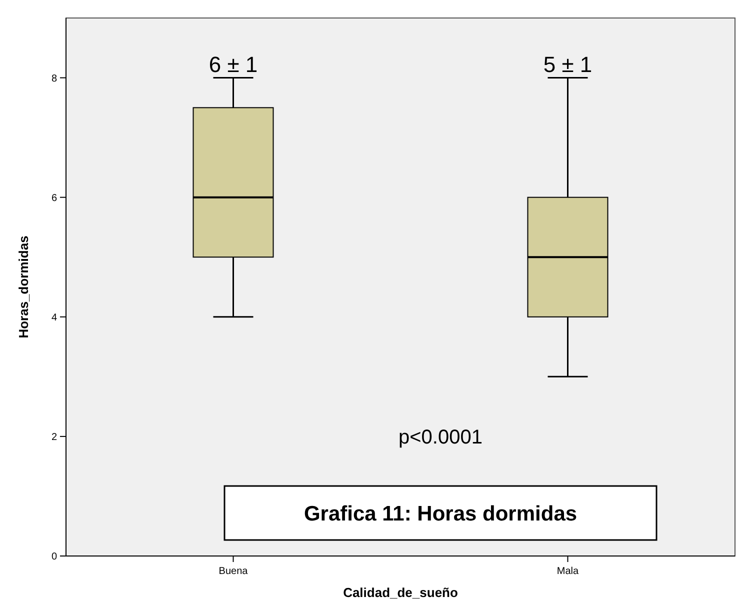 This screenshot has width=738, height=603. What do you see at coordinates (233, 64) in the screenshot?
I see `annotation: 6 ± 1` at bounding box center [233, 64].